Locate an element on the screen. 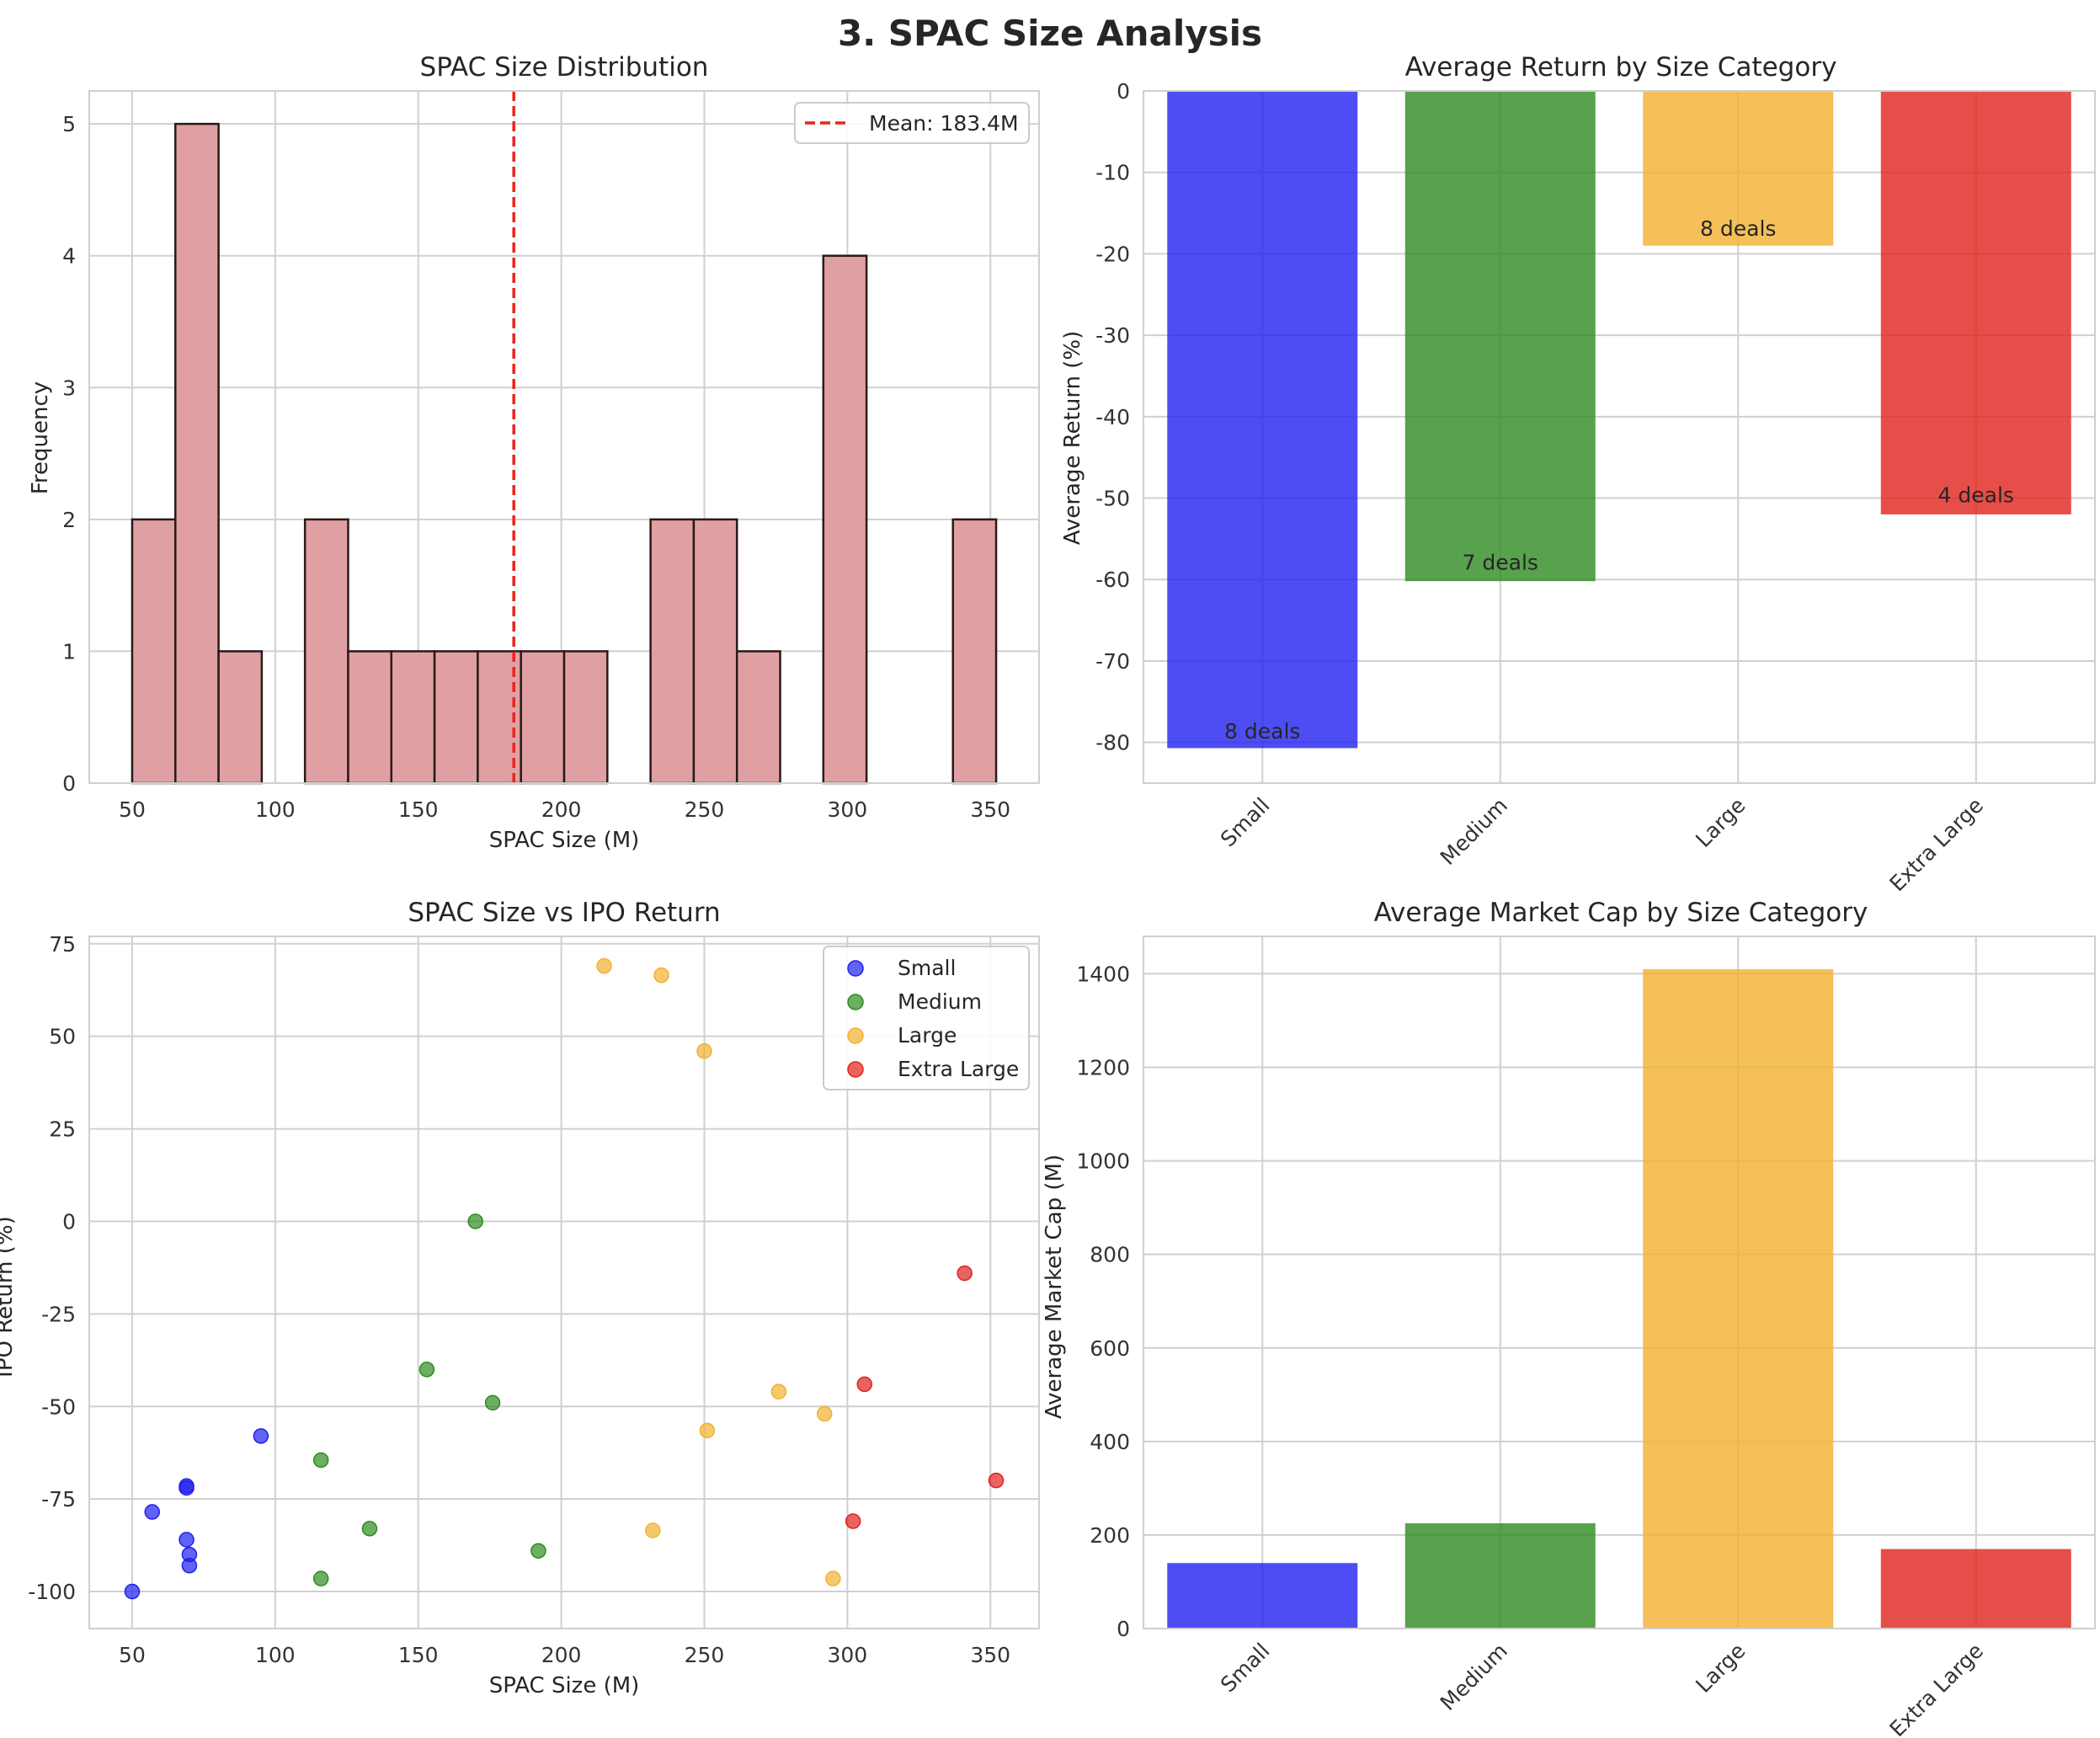  mcap-y-tick: 400 is located at coordinates (1110, 1442).